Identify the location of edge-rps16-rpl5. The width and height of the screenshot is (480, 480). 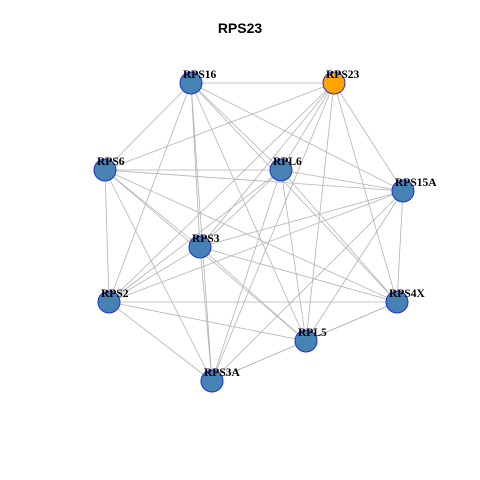
(248, 212).